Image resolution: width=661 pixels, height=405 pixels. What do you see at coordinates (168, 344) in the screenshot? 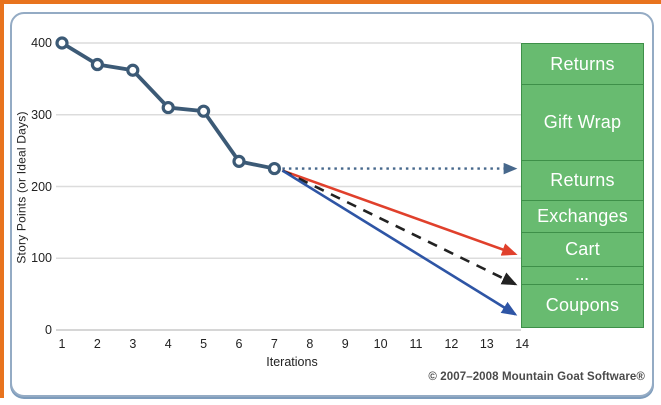
I see `x-tick-label: 4` at bounding box center [168, 344].